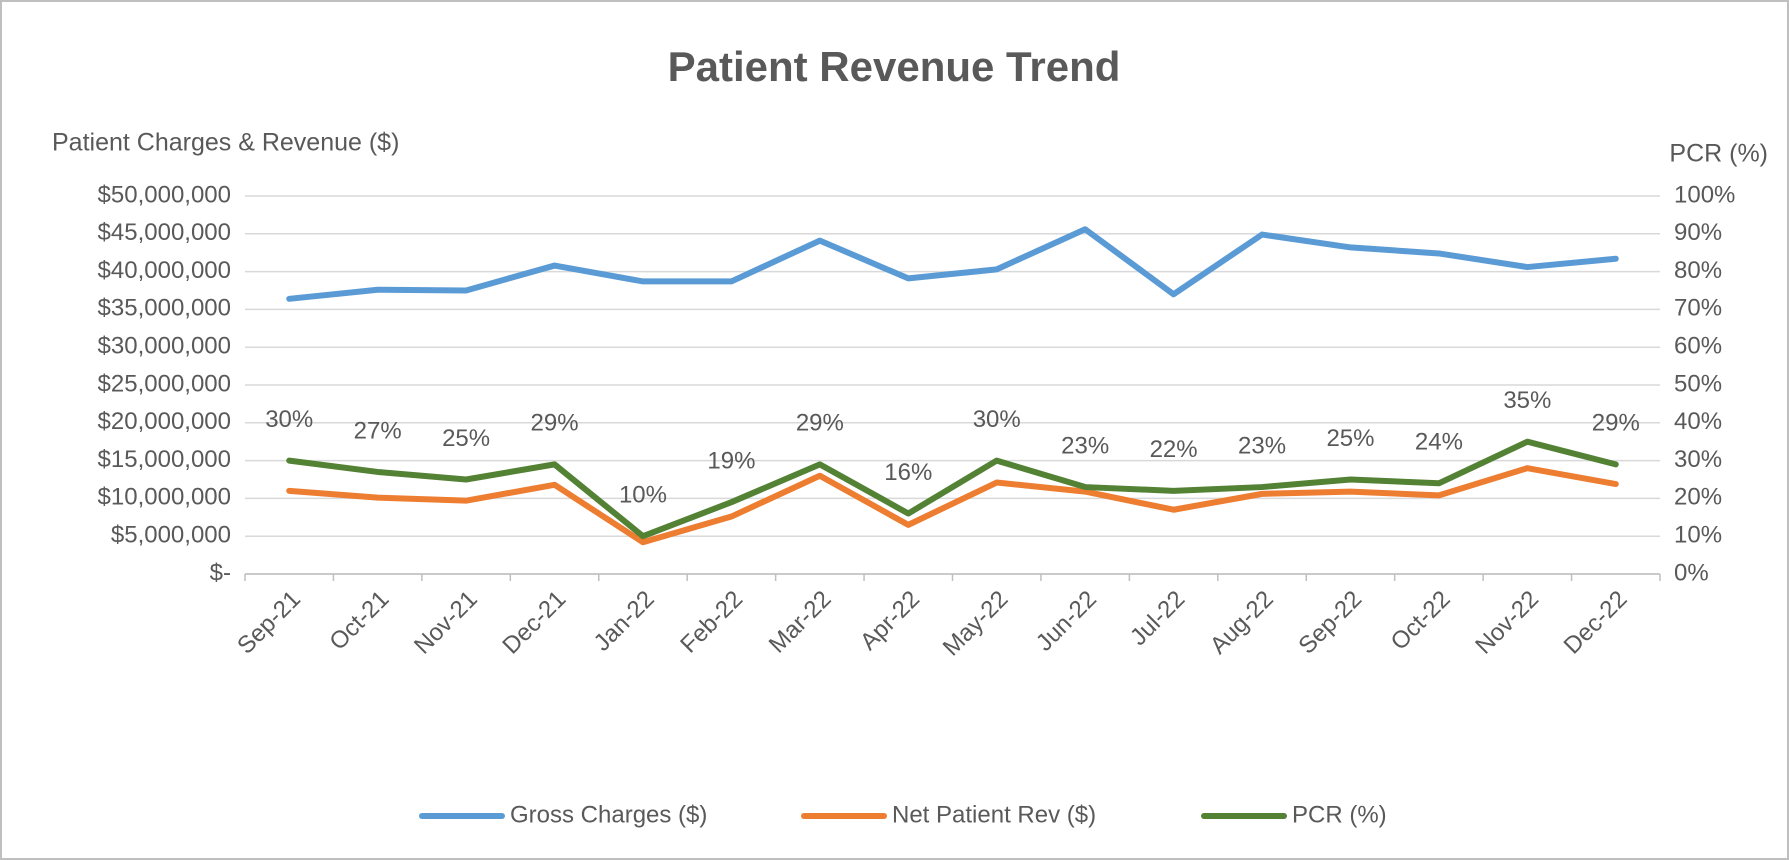 Image resolution: width=1789 pixels, height=860 pixels. What do you see at coordinates (1698, 383) in the screenshot?
I see `y2-tick-label: 50%` at bounding box center [1698, 383].